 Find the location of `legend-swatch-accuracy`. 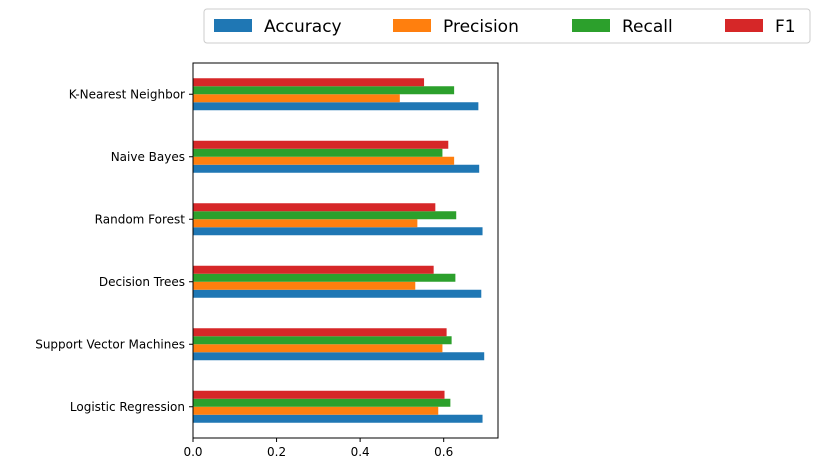

legend-swatch-accuracy is located at coordinates (233, 25).